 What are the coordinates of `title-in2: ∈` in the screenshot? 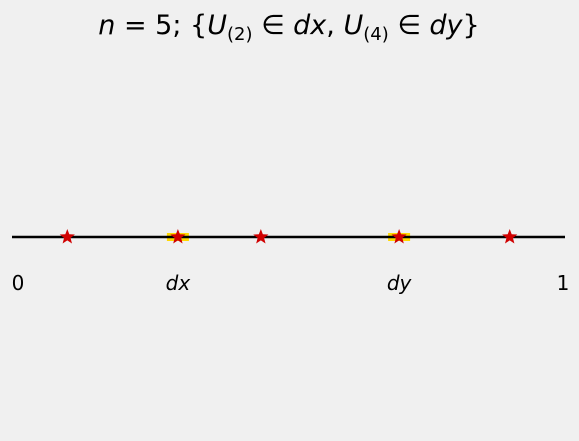 It's located at (409, 25).